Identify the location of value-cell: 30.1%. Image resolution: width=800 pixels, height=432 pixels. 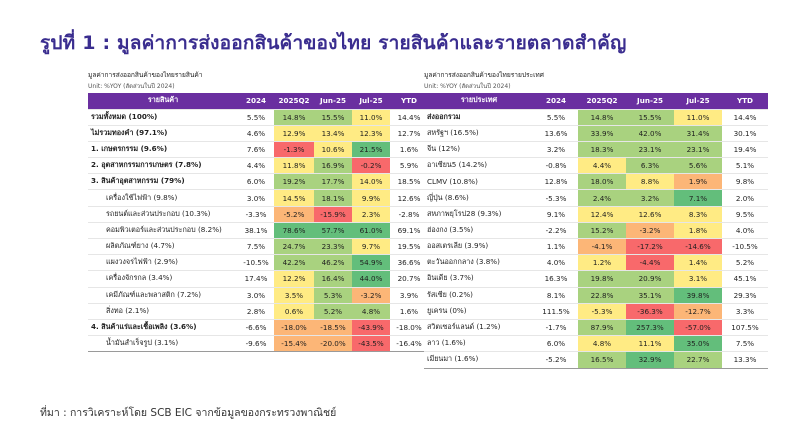
(745, 133).